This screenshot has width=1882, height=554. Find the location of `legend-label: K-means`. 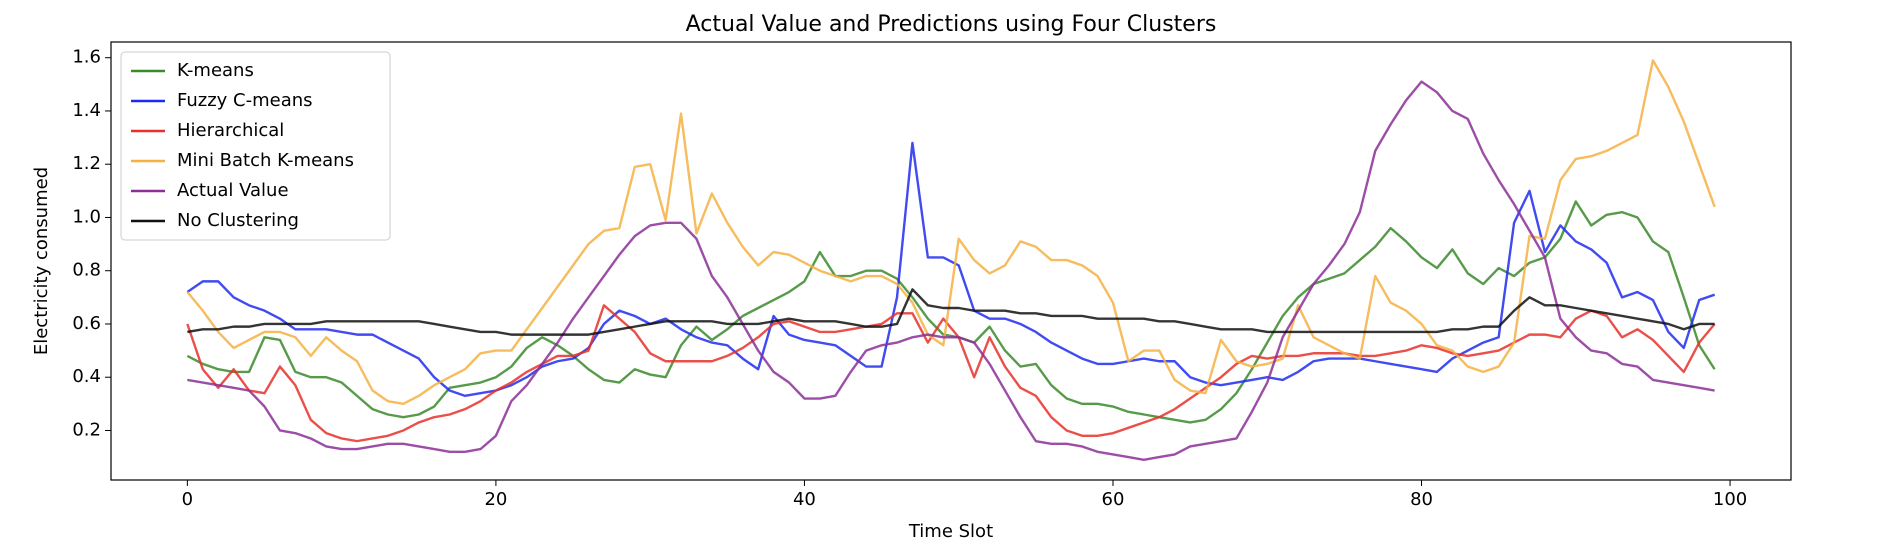

legend-label: K-means is located at coordinates (215, 70).